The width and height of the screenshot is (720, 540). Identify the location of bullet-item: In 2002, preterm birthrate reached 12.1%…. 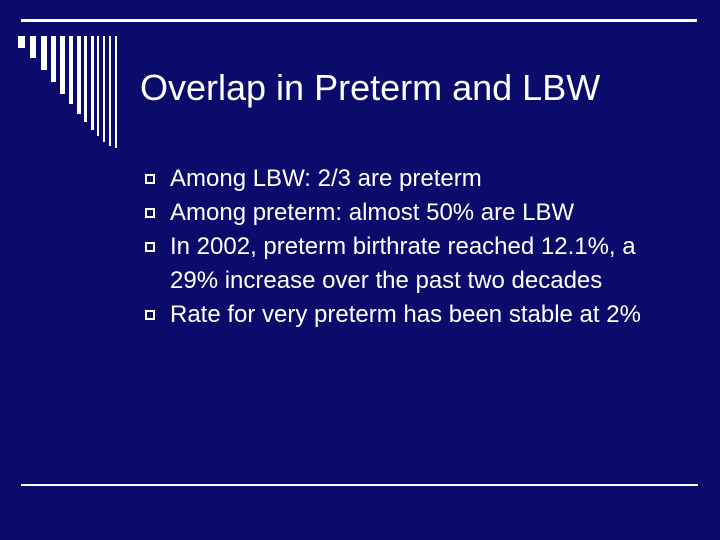
(415, 264).